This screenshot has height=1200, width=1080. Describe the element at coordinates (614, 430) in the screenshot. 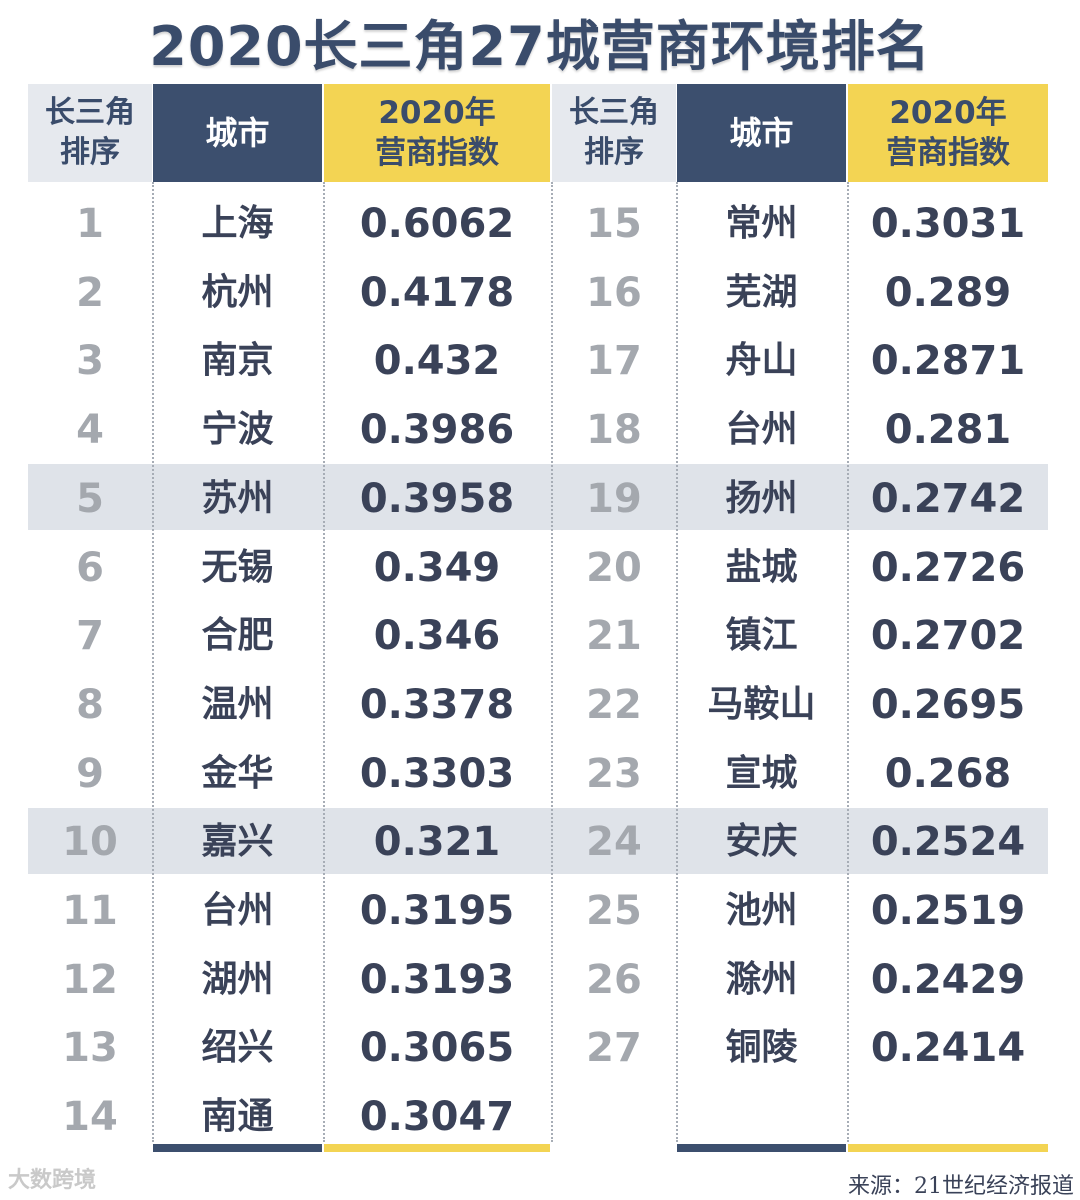

I see `rank-cell: 18` at that location.